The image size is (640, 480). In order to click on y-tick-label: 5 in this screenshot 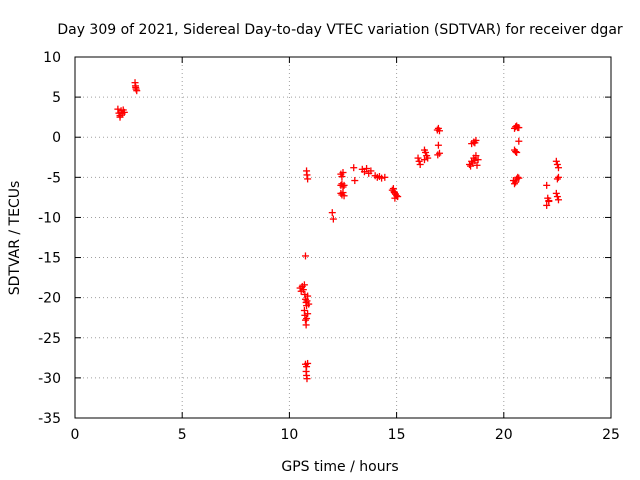, I will do `click(56, 98)`.